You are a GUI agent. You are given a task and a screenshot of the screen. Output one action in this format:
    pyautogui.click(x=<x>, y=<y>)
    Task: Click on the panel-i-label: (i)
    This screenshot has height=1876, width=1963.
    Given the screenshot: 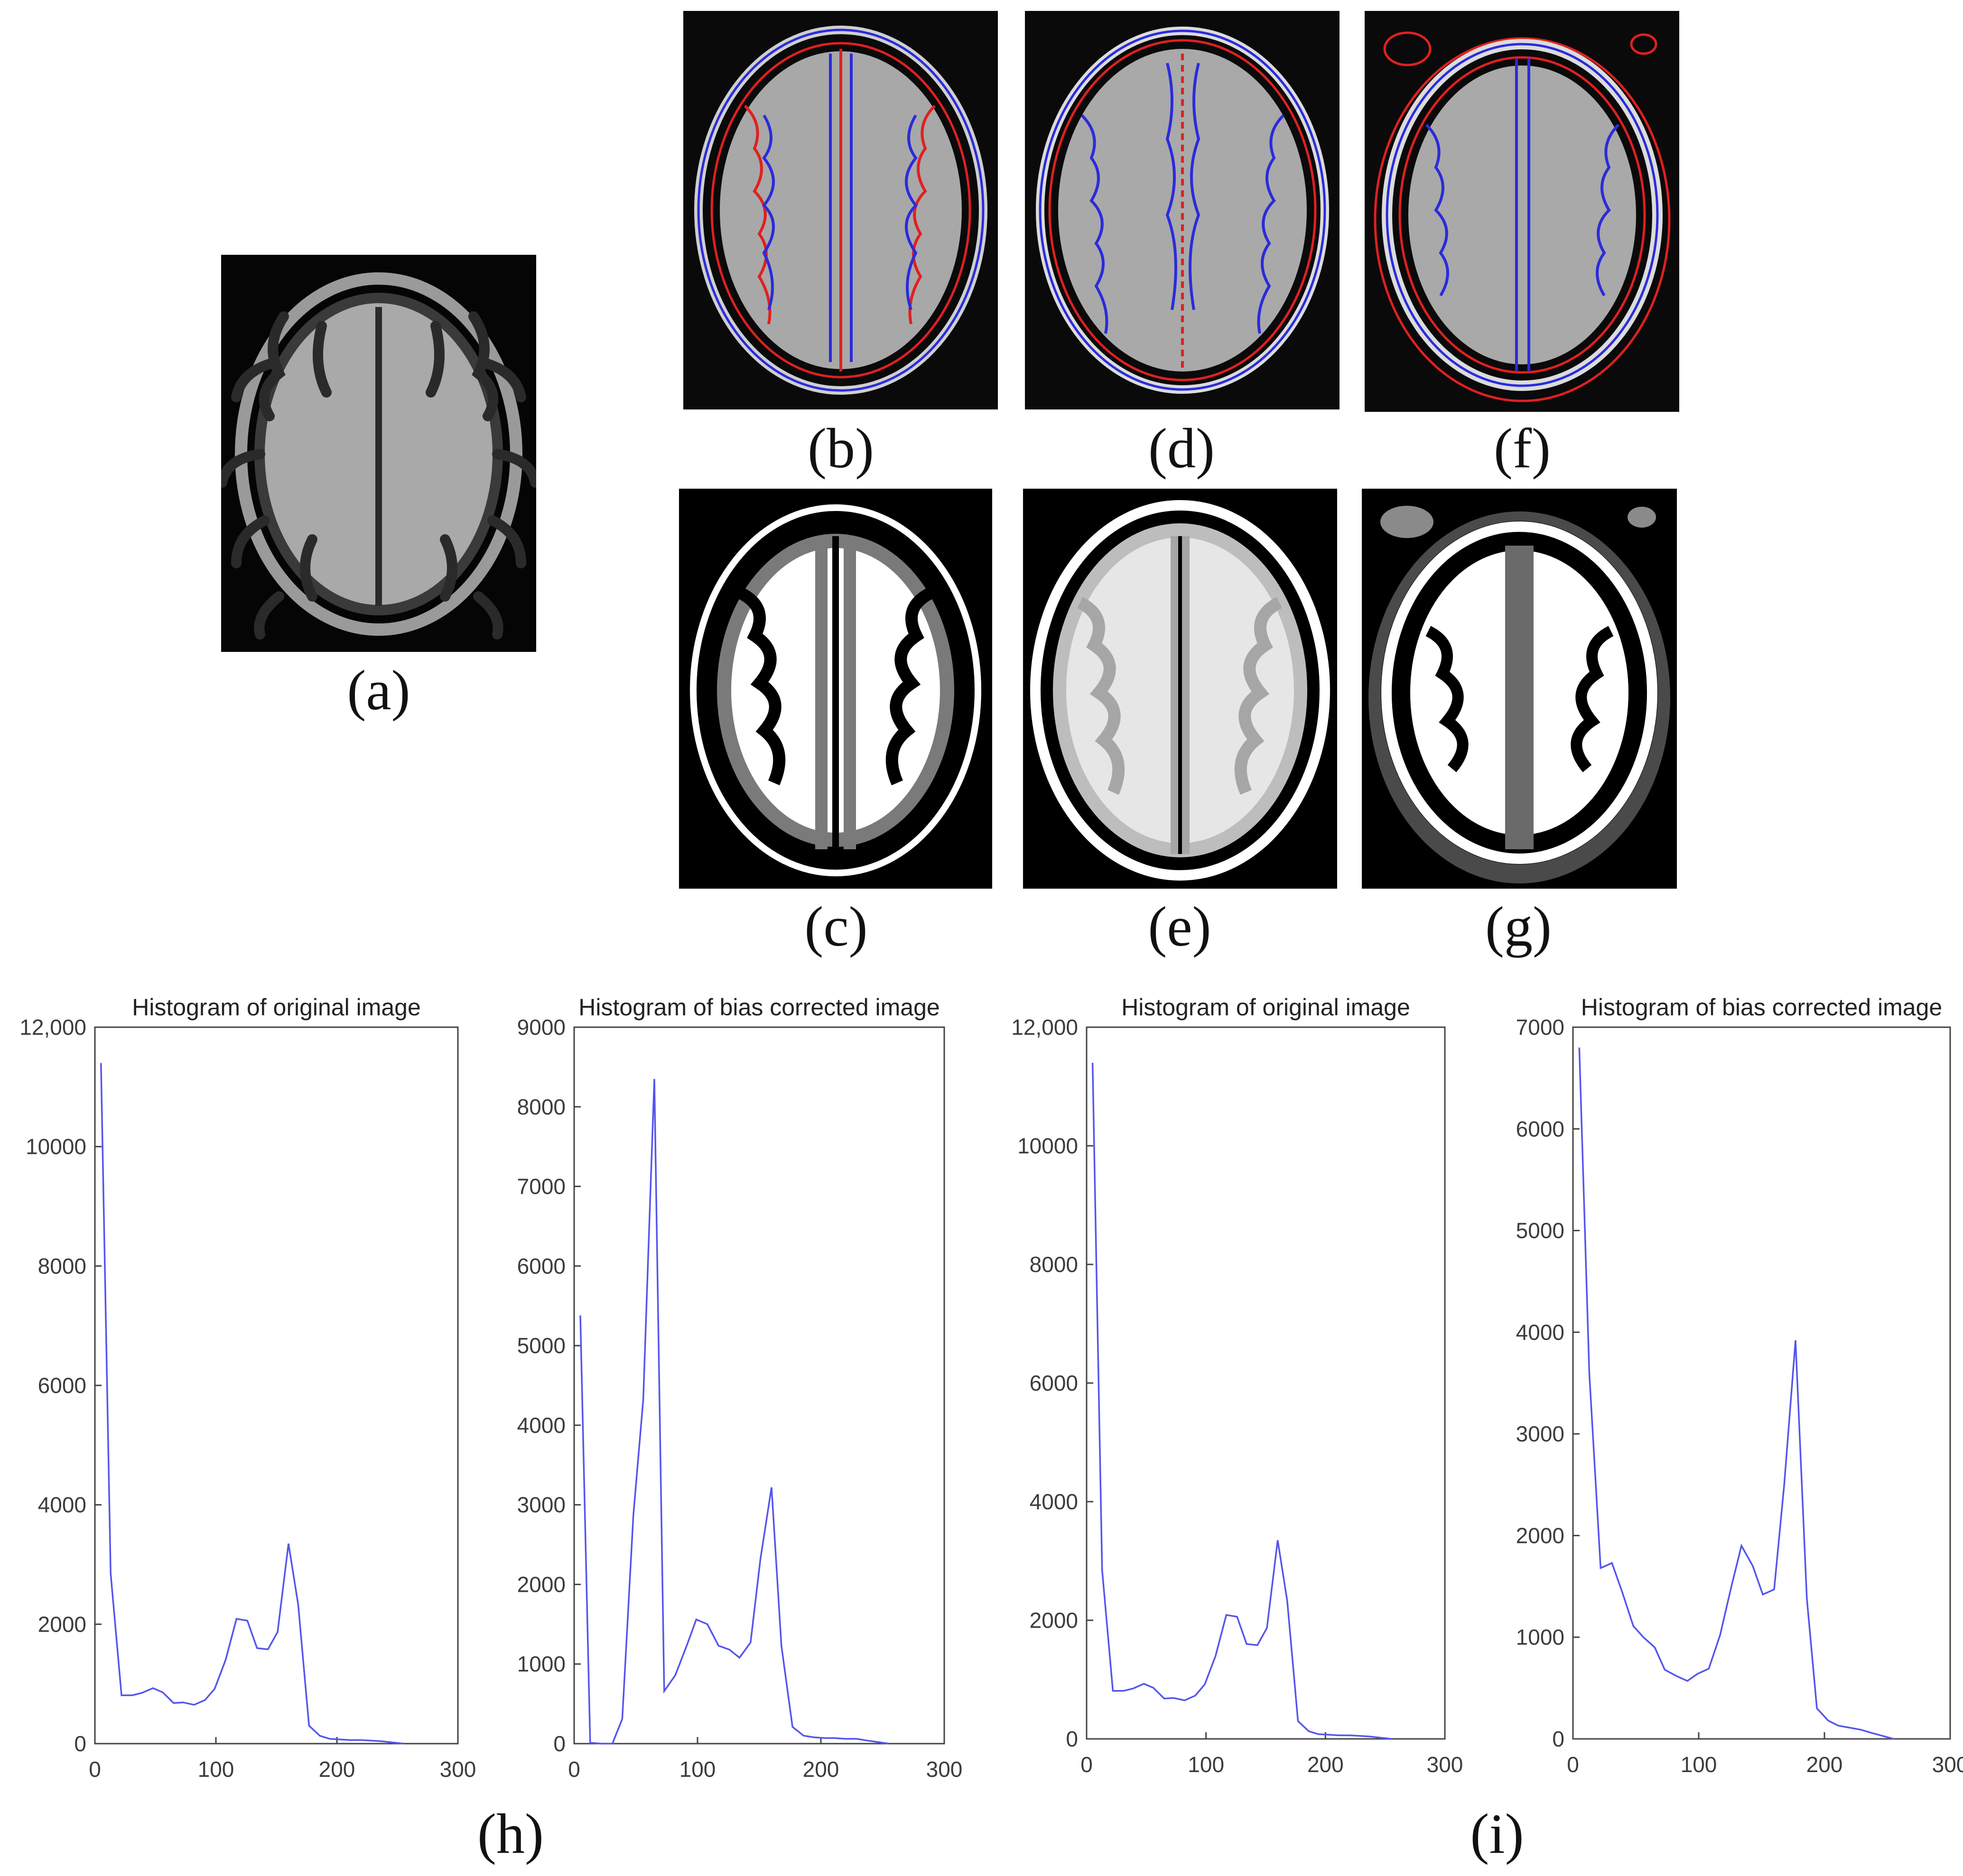 What is the action you would take?
    pyautogui.click(x=1497, y=1833)
    